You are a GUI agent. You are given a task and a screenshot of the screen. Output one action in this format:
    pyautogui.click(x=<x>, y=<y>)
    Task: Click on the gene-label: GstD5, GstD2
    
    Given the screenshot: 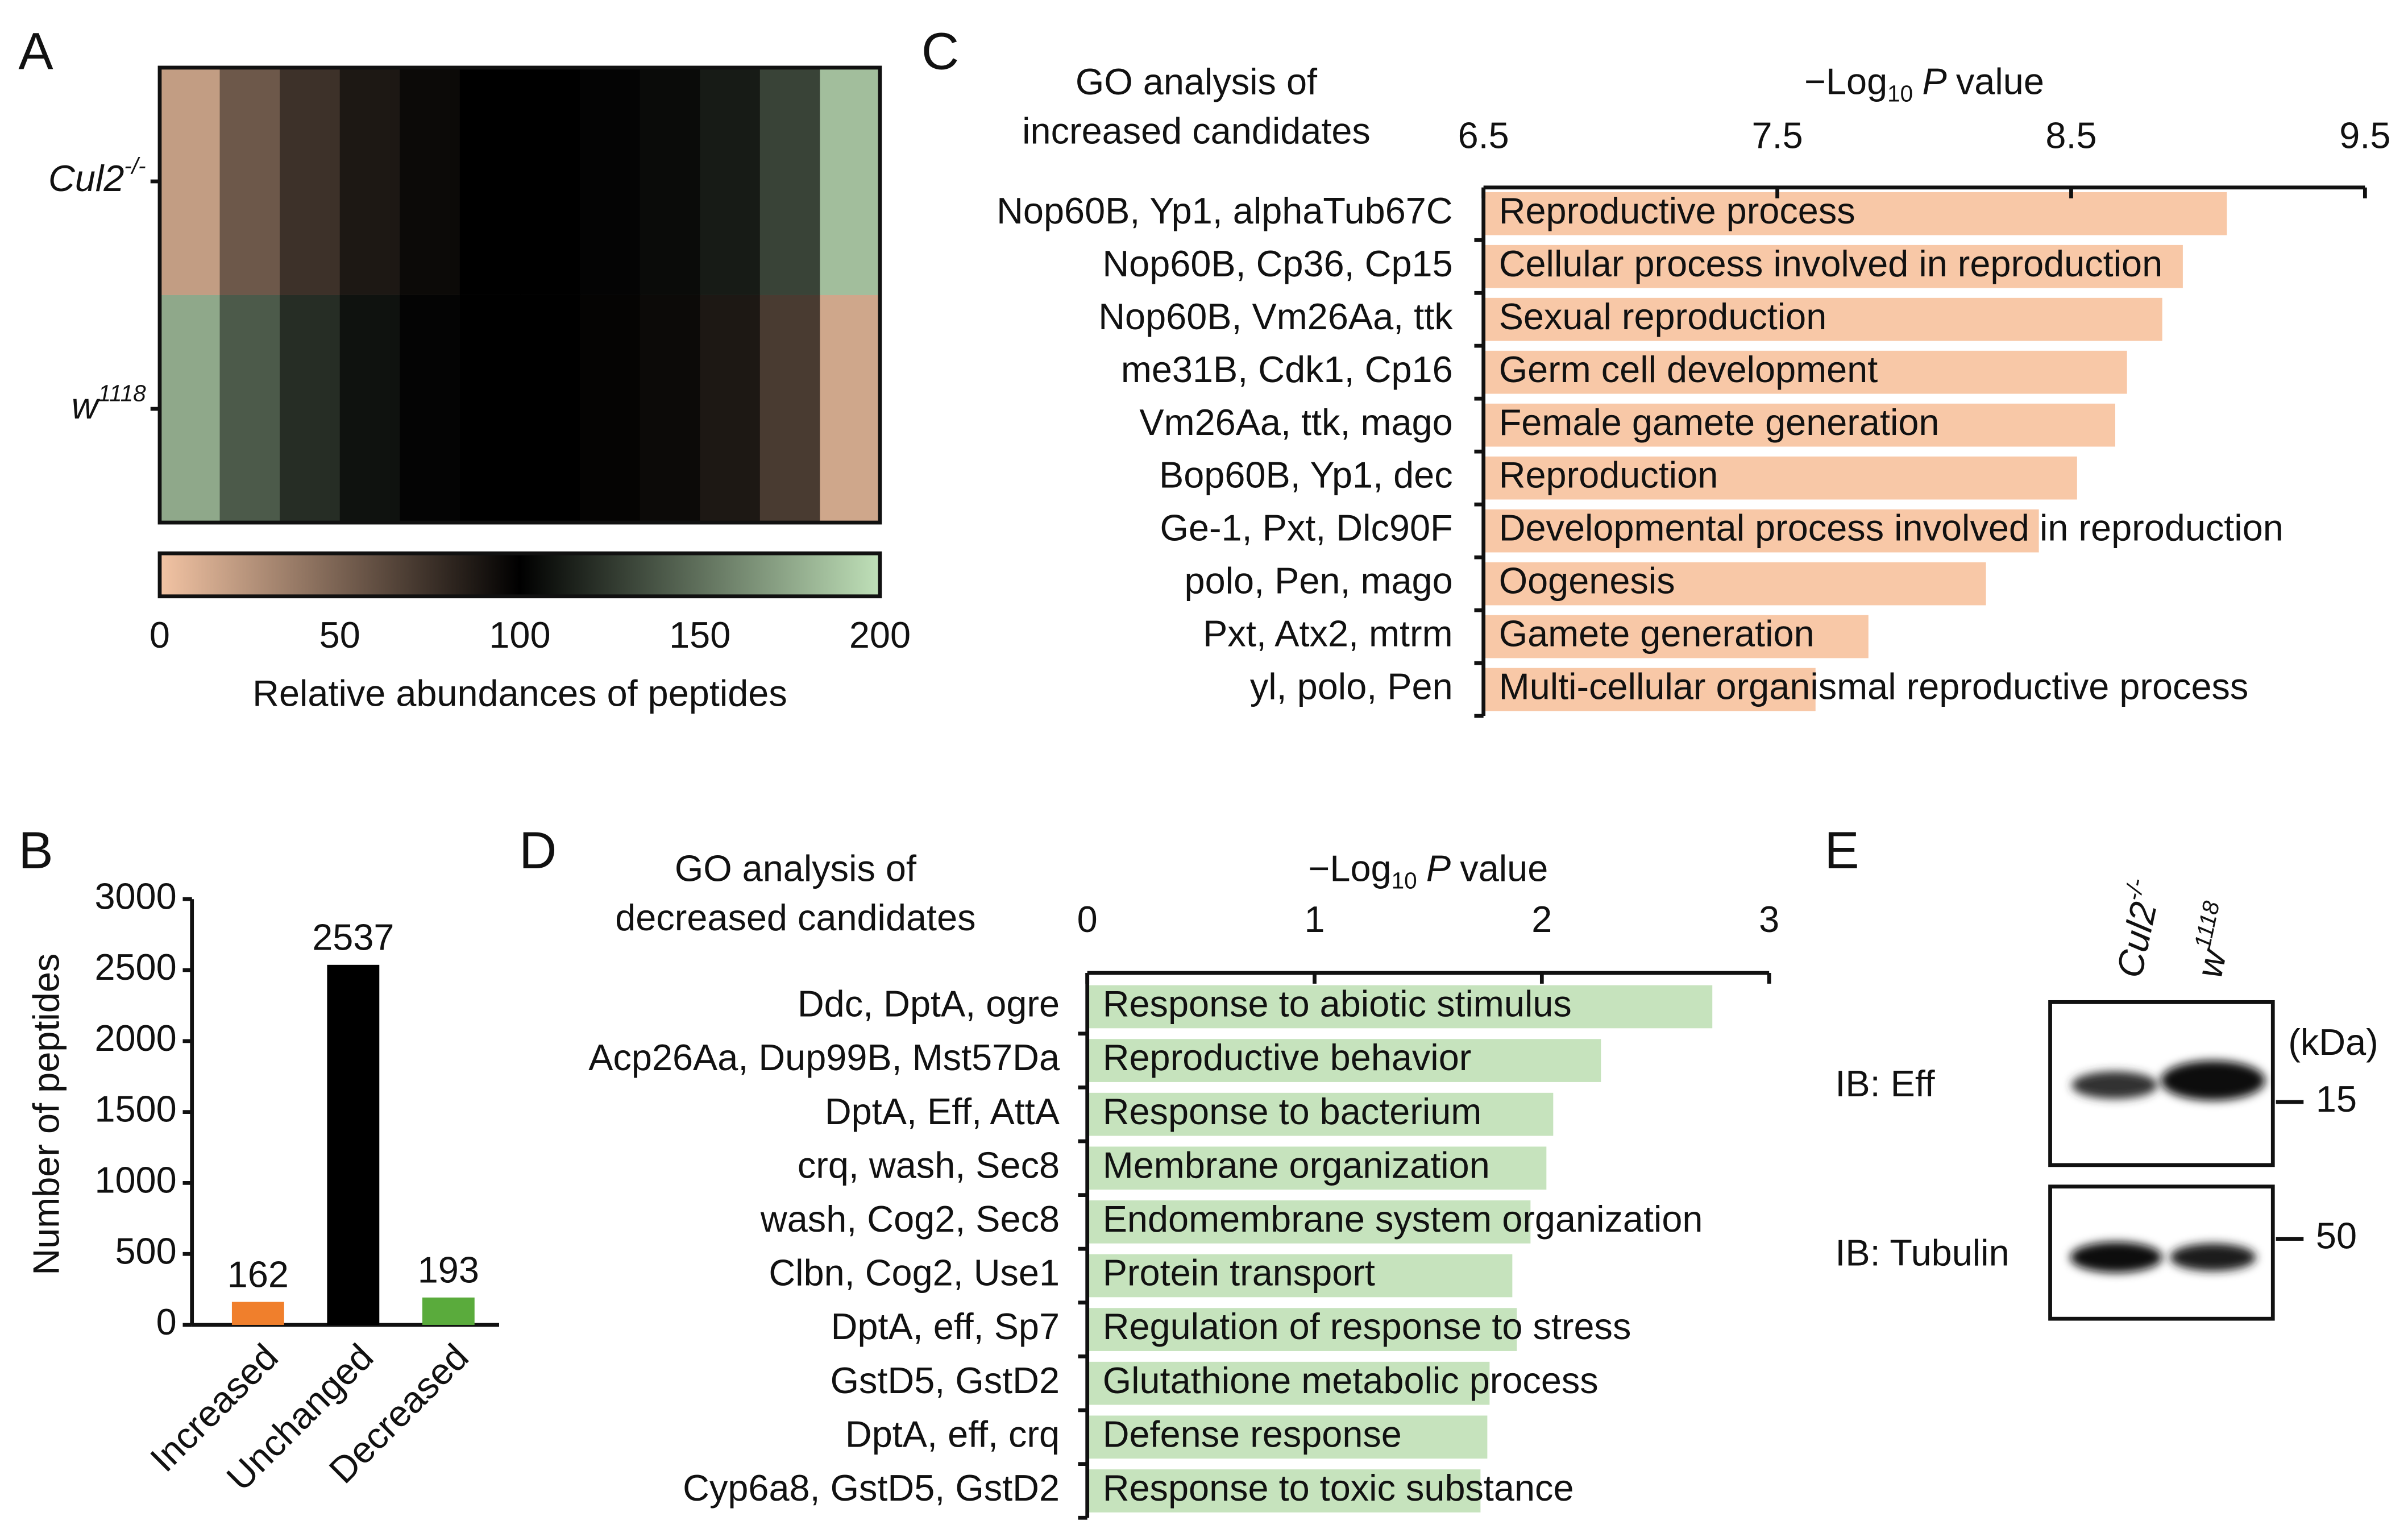 What is the action you would take?
    pyautogui.click(x=945, y=1380)
    